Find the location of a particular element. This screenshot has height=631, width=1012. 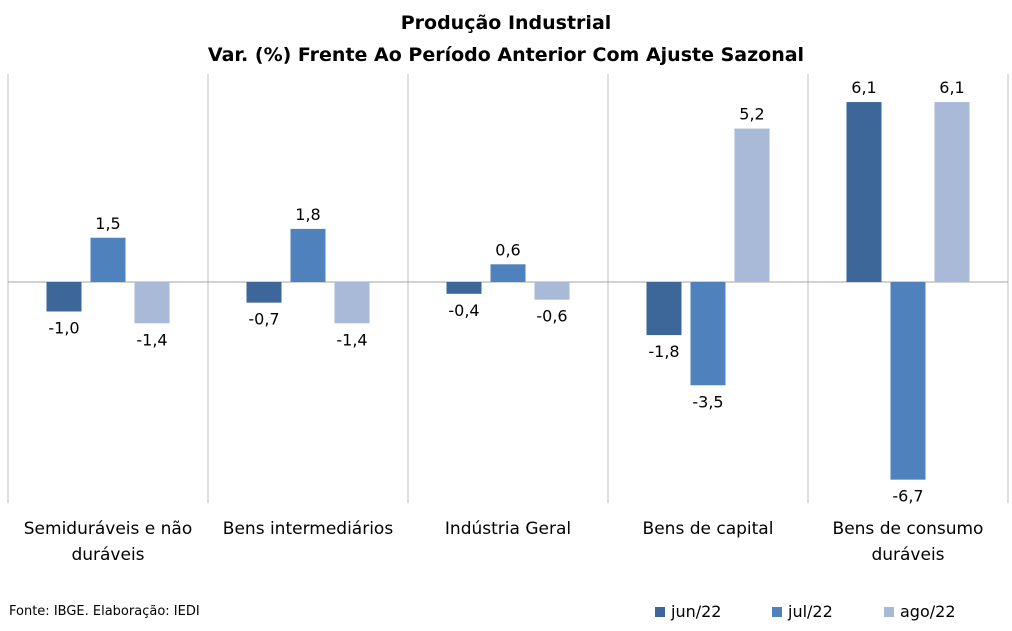

bar-ago-22-industria-geral is located at coordinates (552, 291).